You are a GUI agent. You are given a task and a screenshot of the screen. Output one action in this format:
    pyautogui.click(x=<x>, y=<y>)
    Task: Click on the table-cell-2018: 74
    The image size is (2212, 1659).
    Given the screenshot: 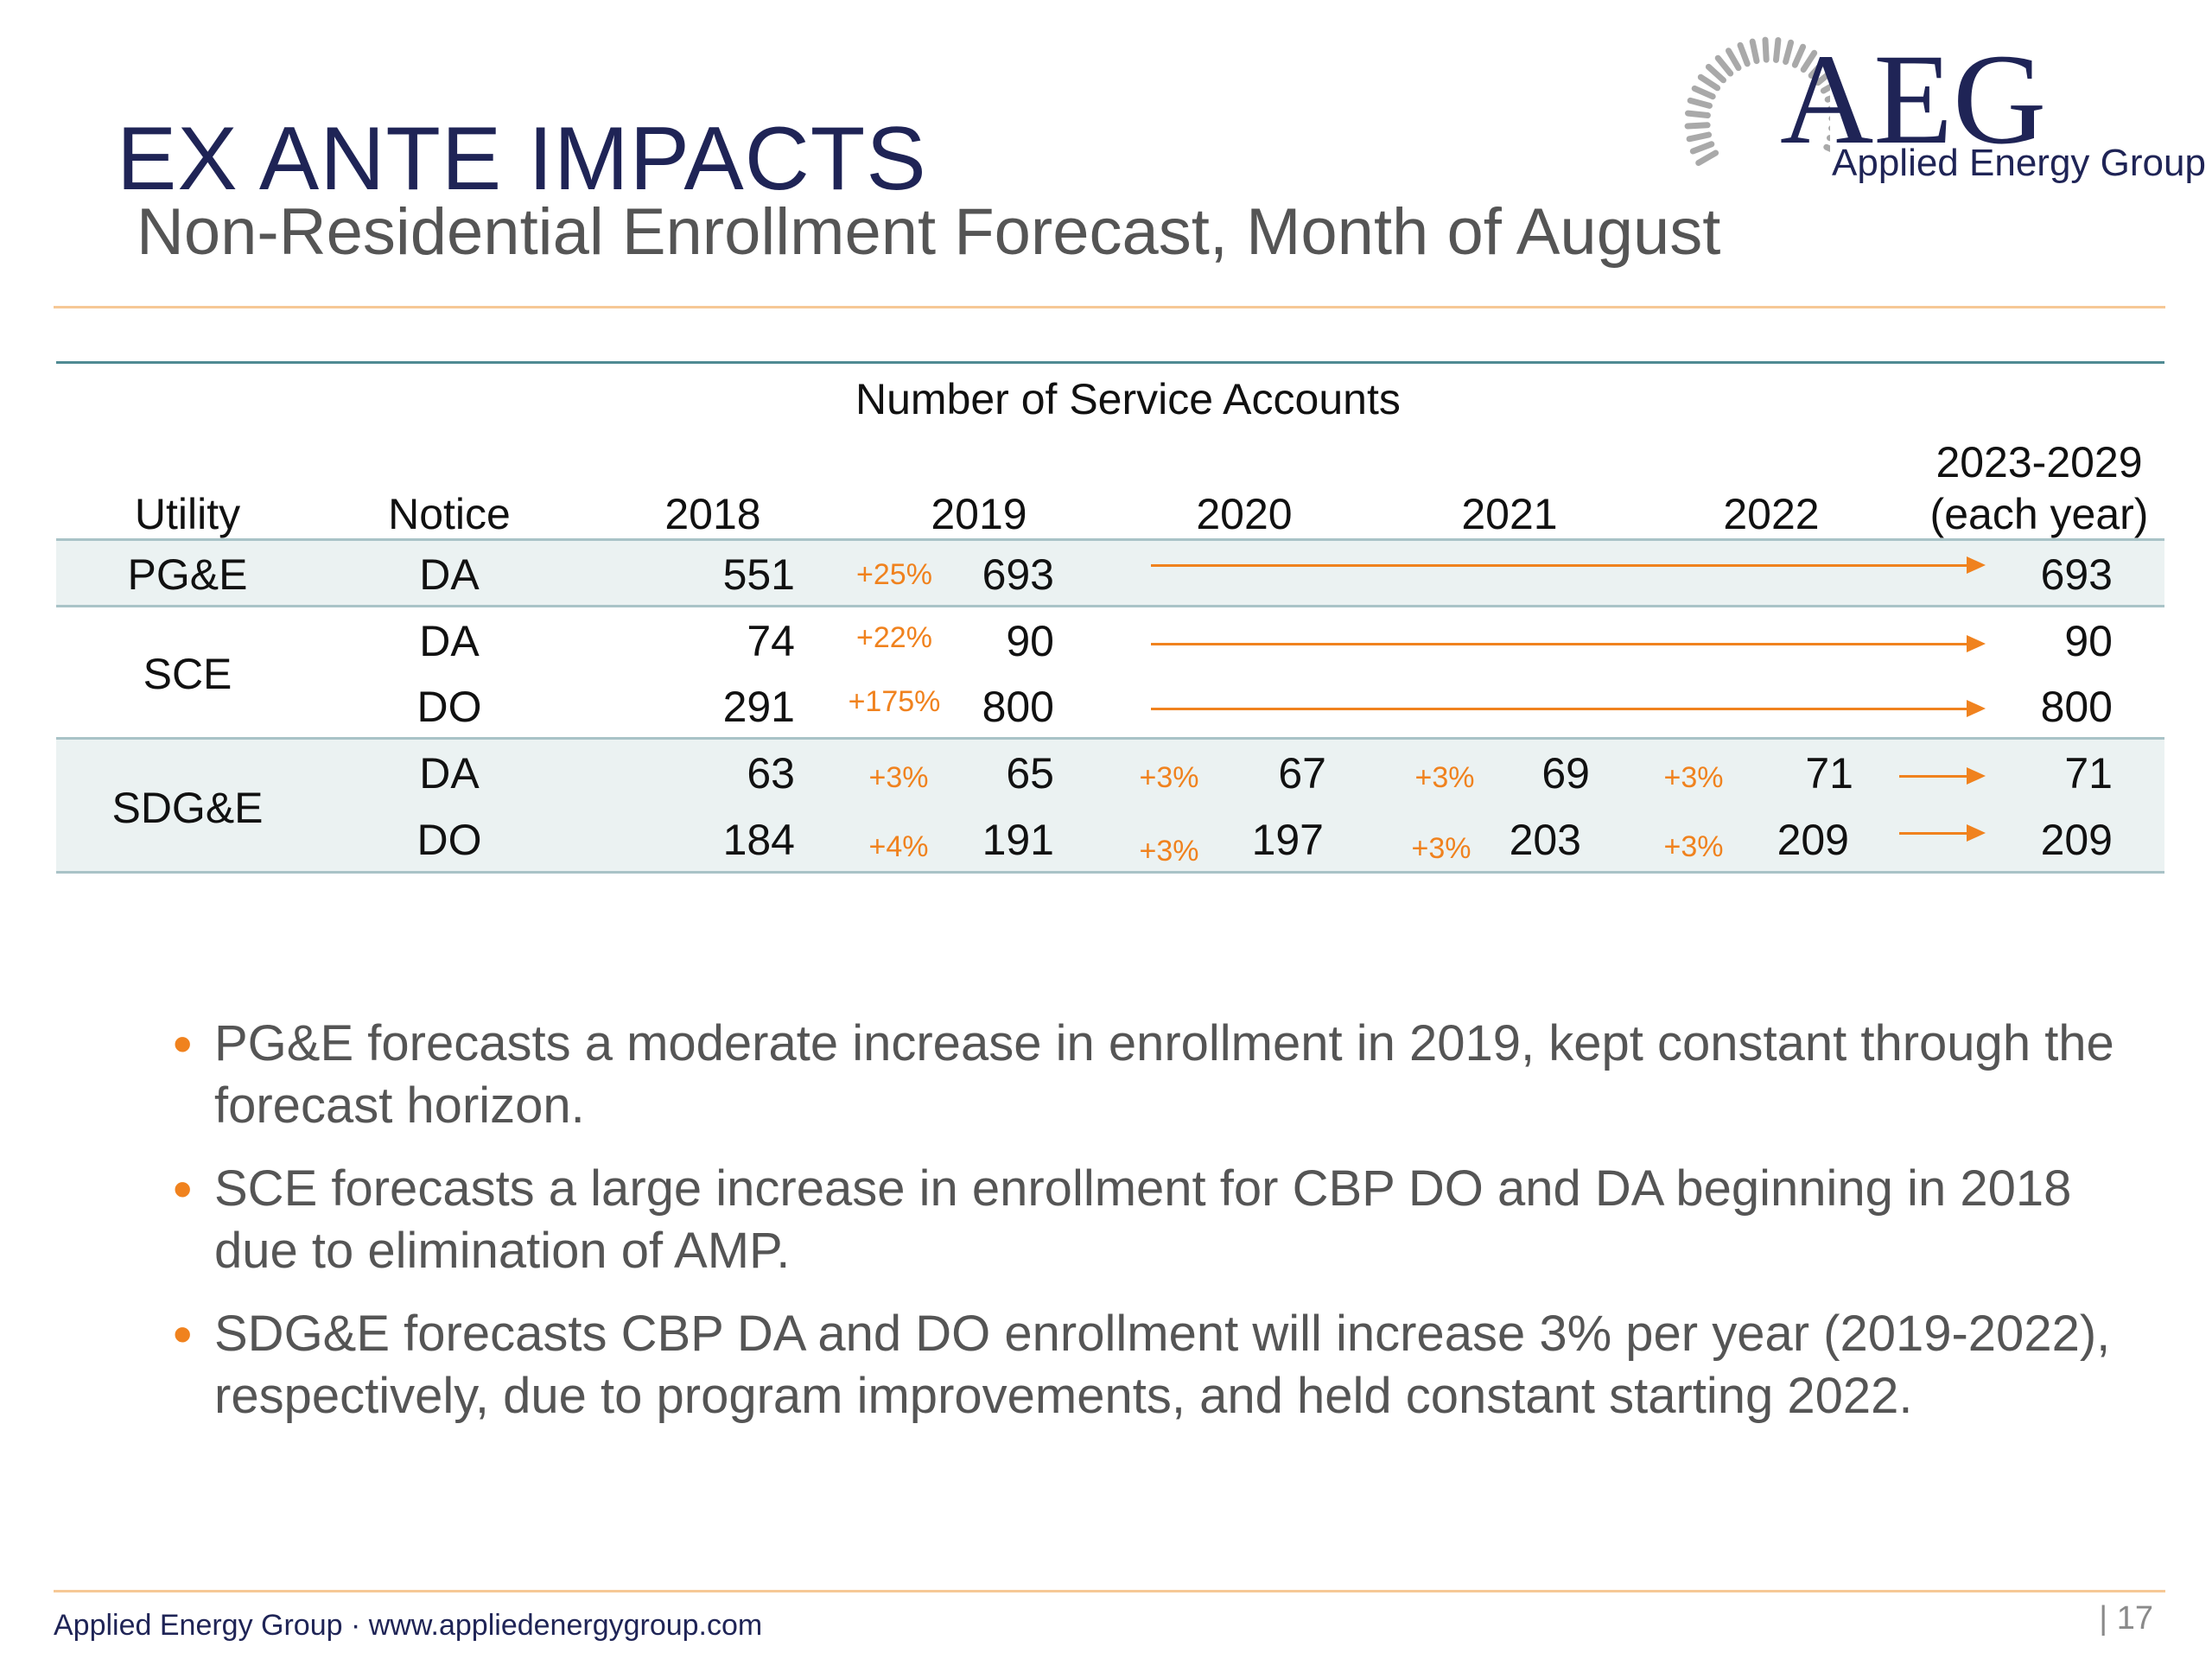 What is the action you would take?
    pyautogui.click(x=771, y=641)
    